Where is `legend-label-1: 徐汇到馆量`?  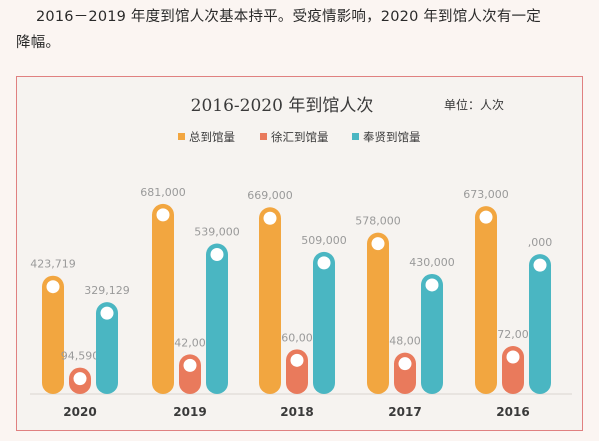 legend-label-1: 徐汇到馆量 is located at coordinates (300, 137).